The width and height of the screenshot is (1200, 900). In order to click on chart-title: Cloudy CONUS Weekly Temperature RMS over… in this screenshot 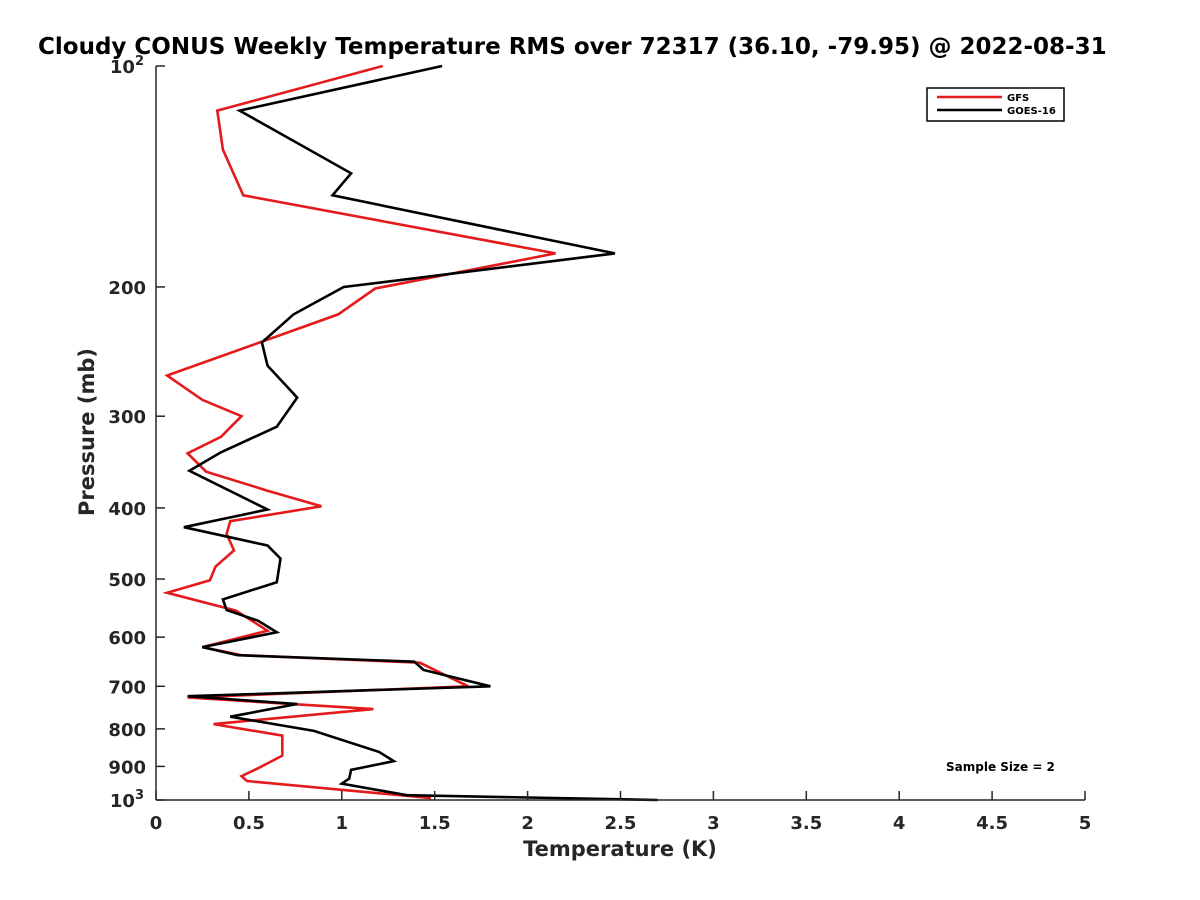, I will do `click(572, 47)`.